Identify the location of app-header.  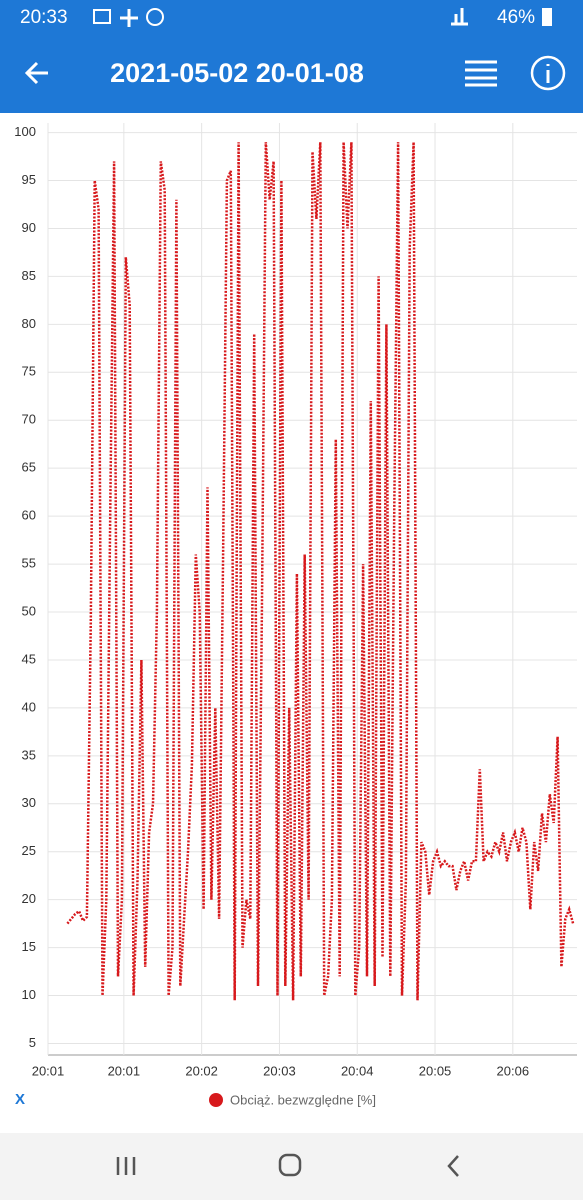
(291, 56).